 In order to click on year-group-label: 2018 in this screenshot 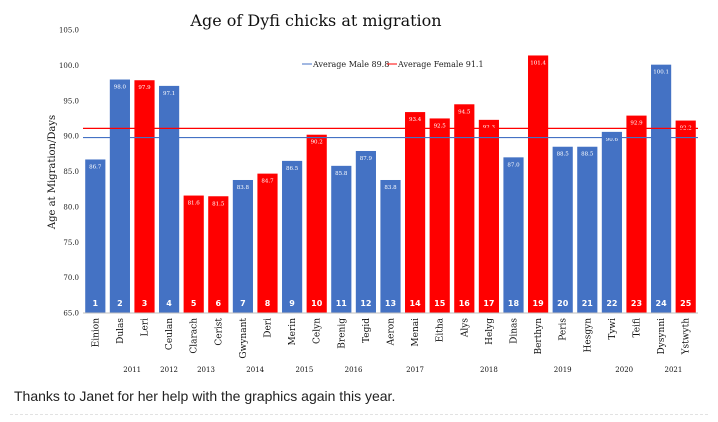, I will do `click(489, 370)`.